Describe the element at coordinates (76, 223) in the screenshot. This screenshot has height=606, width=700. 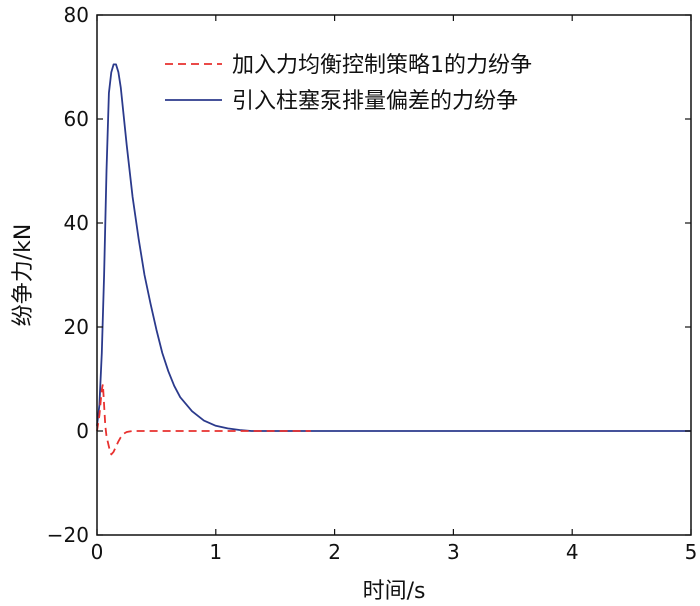
I see `y-tick-label: 40` at that location.